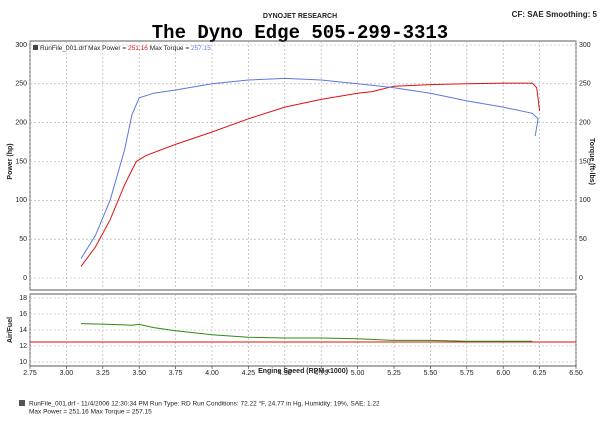 The image size is (600, 421). What do you see at coordinates (107, 48) in the screenshot?
I see `legend-item: Max Power =` at bounding box center [107, 48].